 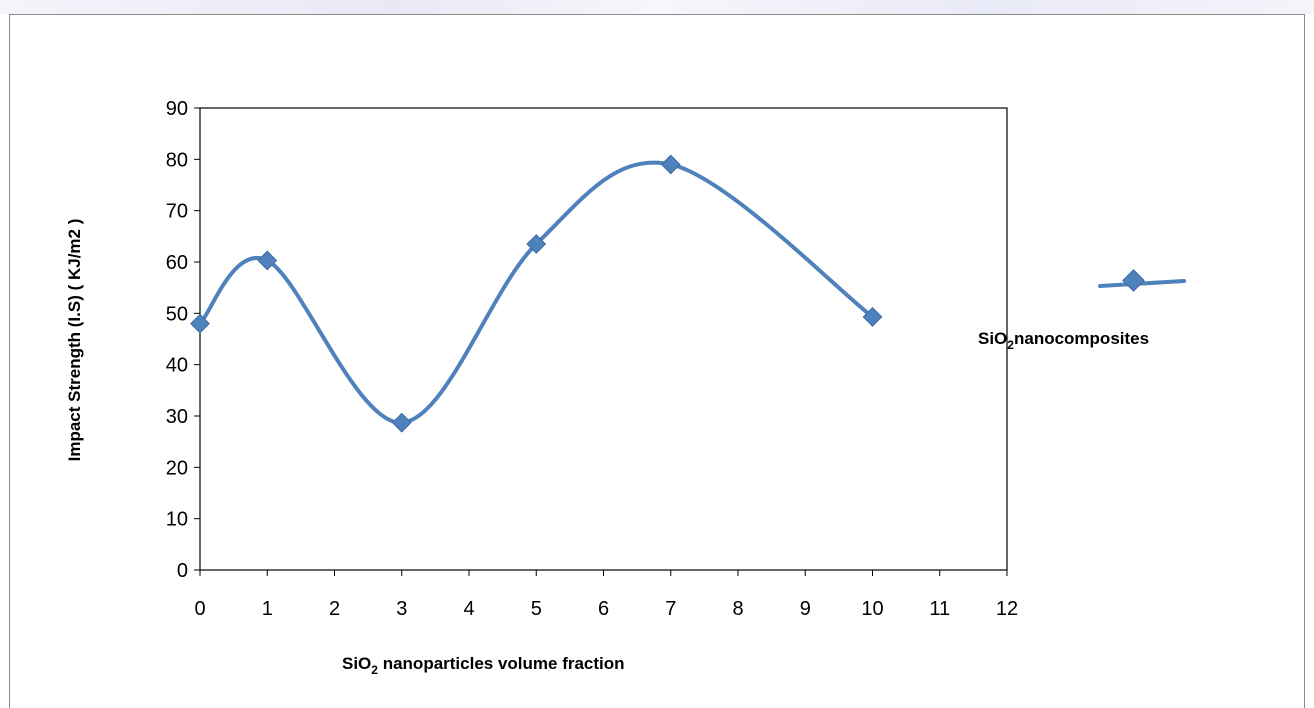 I want to click on y-tick-label: 20, so click(x=177, y=468).